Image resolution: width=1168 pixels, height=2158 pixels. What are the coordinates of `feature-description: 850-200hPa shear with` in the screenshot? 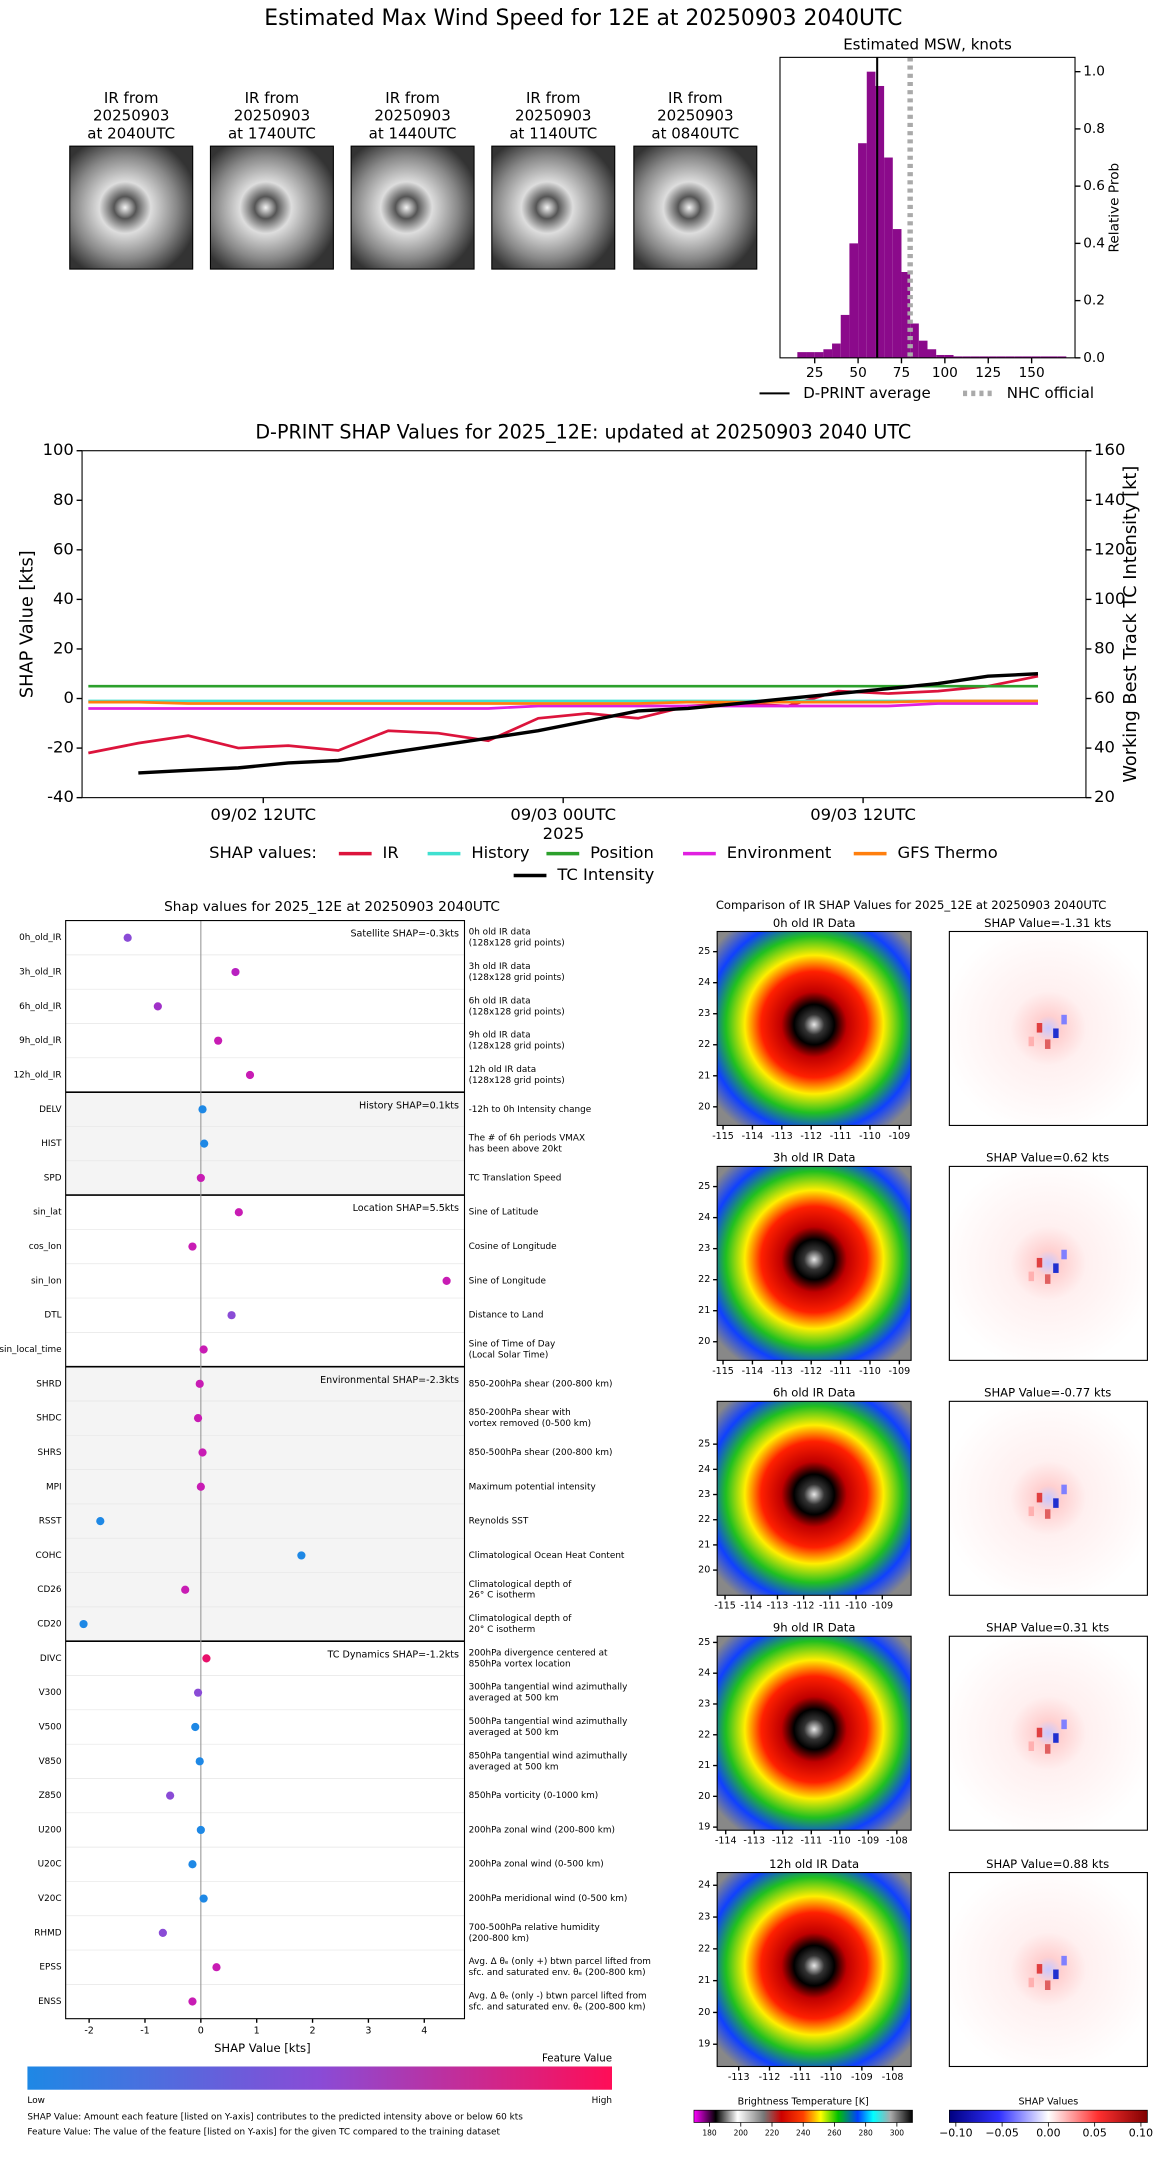 It's located at (520, 1413).